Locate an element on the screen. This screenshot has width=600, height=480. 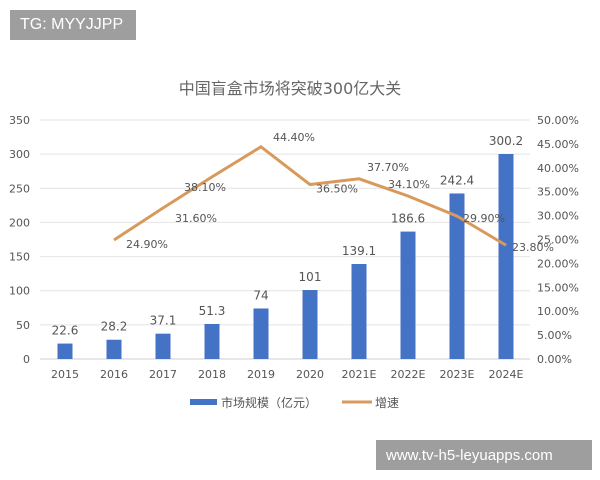
y-right-tick-label: 50.00% is located at coordinates (558, 120).